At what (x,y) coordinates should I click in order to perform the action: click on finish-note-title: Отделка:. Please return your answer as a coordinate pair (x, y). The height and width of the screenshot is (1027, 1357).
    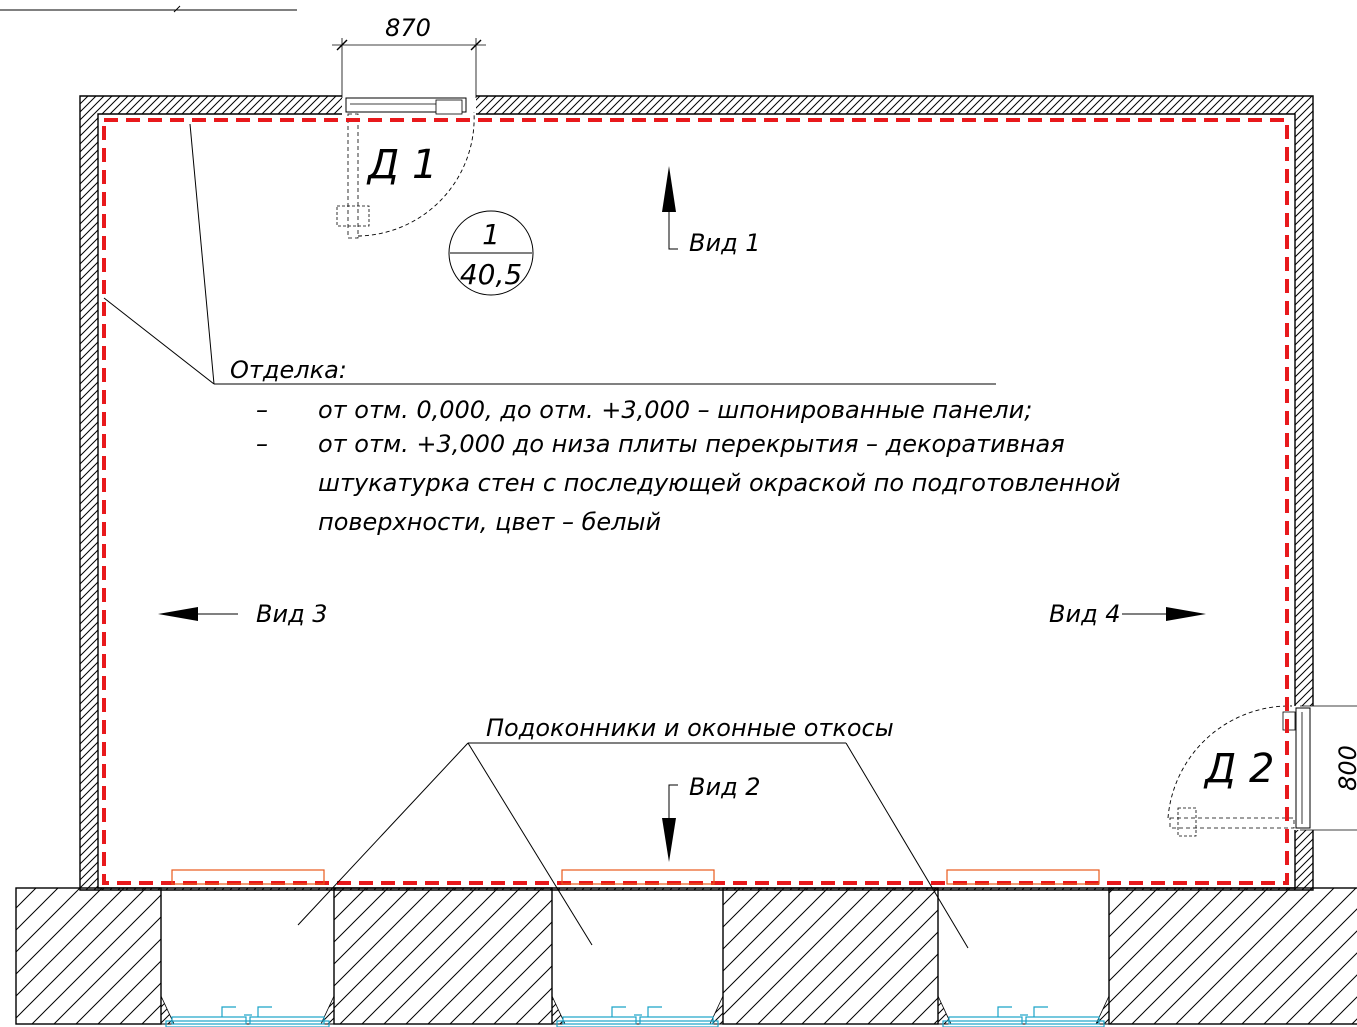
    Looking at the image, I should click on (288, 370).